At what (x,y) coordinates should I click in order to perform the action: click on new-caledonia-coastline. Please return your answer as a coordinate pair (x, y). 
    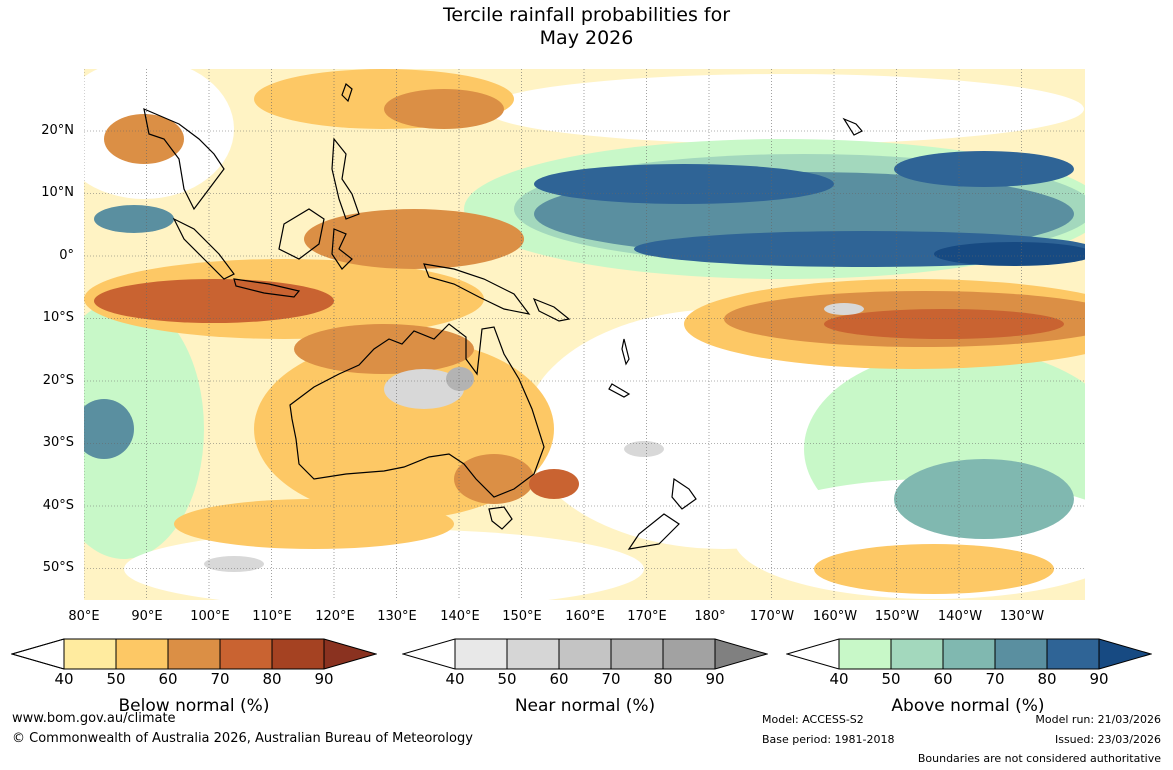
    Looking at the image, I should click on (619, 390).